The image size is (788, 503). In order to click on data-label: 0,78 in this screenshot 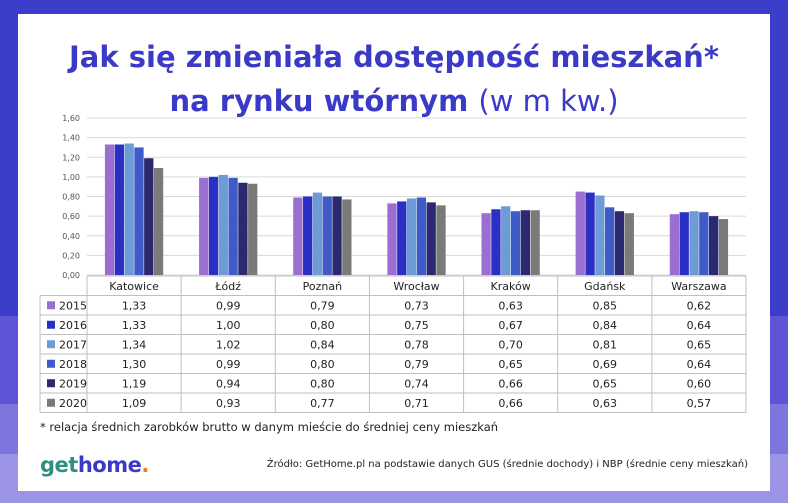, I will do `click(416, 345)`.